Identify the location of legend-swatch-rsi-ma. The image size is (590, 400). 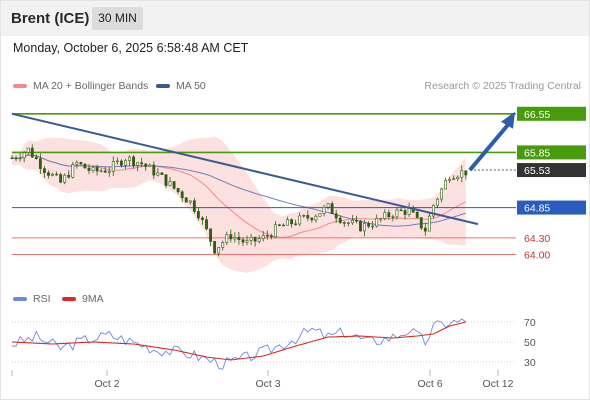
(69, 299).